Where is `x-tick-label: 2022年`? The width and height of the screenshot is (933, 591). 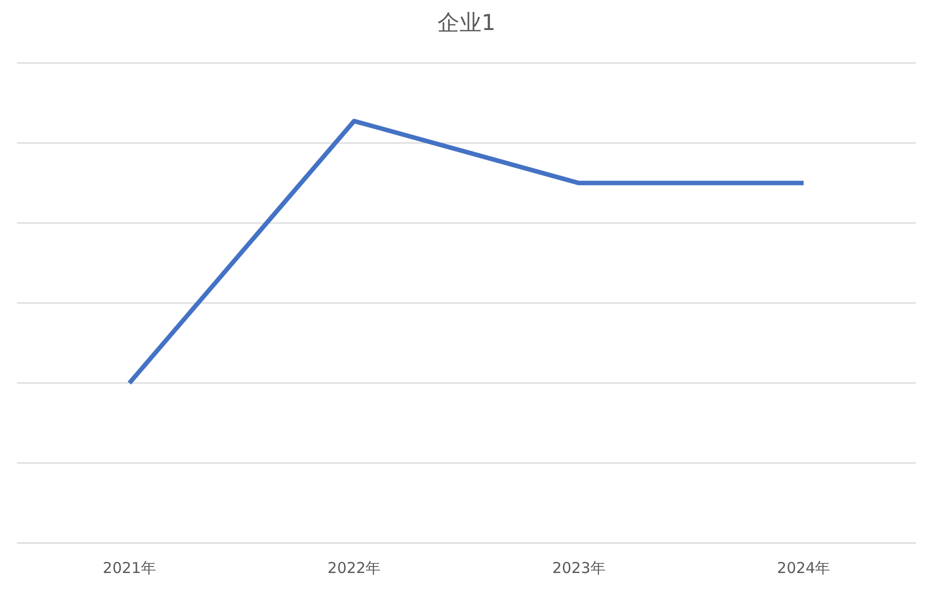 x-tick-label: 2022年 is located at coordinates (354, 568).